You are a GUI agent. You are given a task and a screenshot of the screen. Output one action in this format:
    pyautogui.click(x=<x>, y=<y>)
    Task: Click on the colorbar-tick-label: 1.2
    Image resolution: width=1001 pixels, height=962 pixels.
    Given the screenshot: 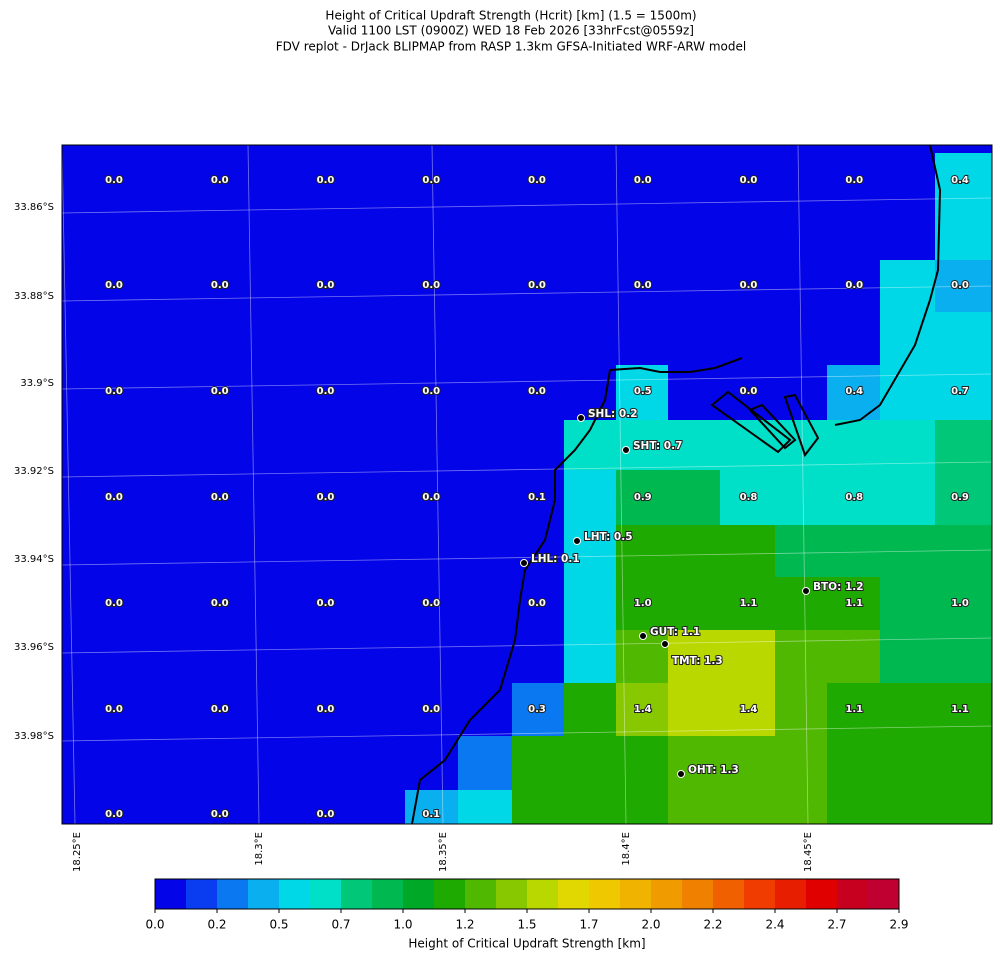 What is the action you would take?
    pyautogui.click(x=464, y=925)
    